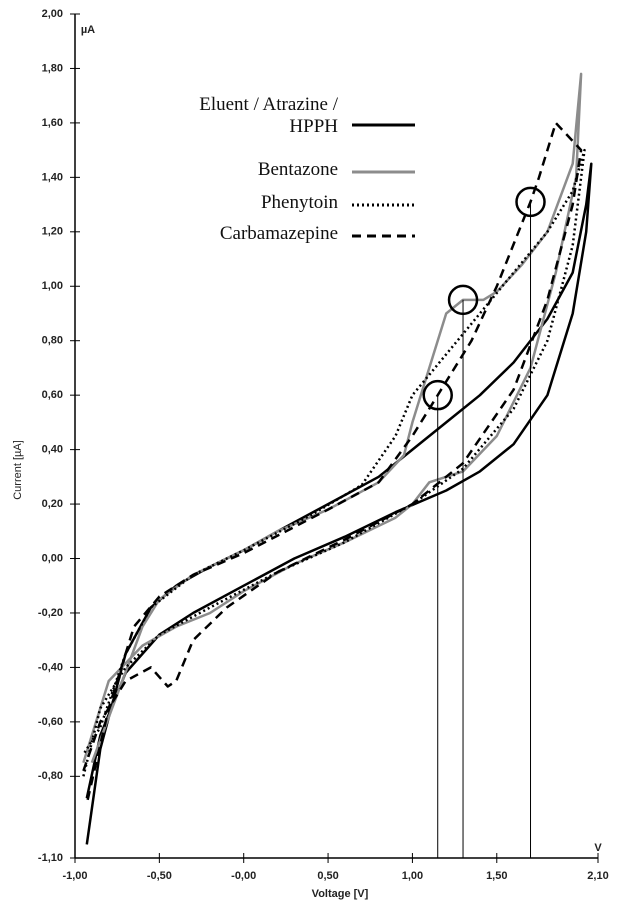  I want to click on legend-label: Bentazone, so click(297, 169).